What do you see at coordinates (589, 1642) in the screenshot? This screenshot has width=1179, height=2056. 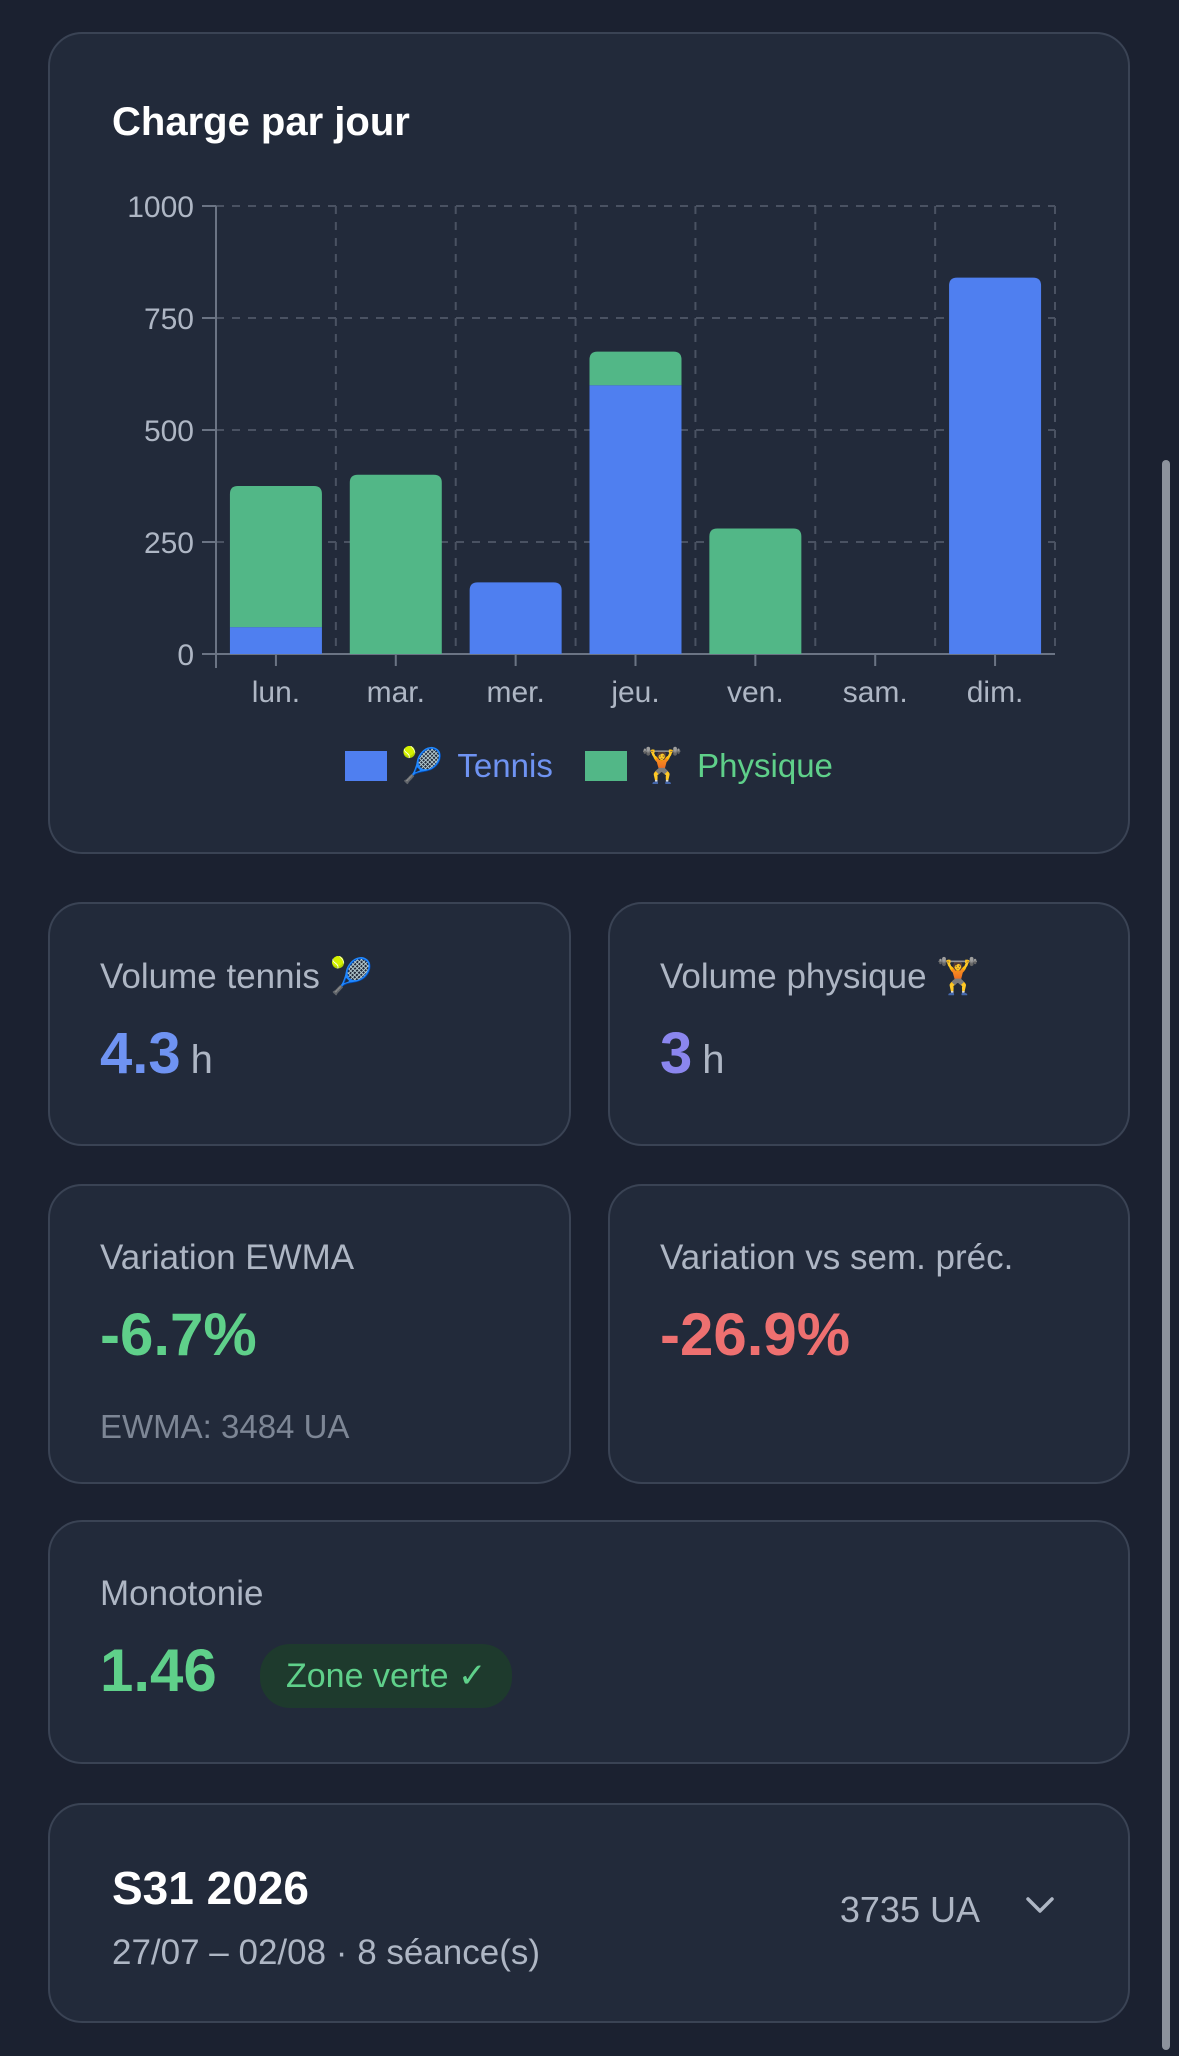 I see `monotonie-card: Monotonie 1.46 Zone verte ✓` at bounding box center [589, 1642].